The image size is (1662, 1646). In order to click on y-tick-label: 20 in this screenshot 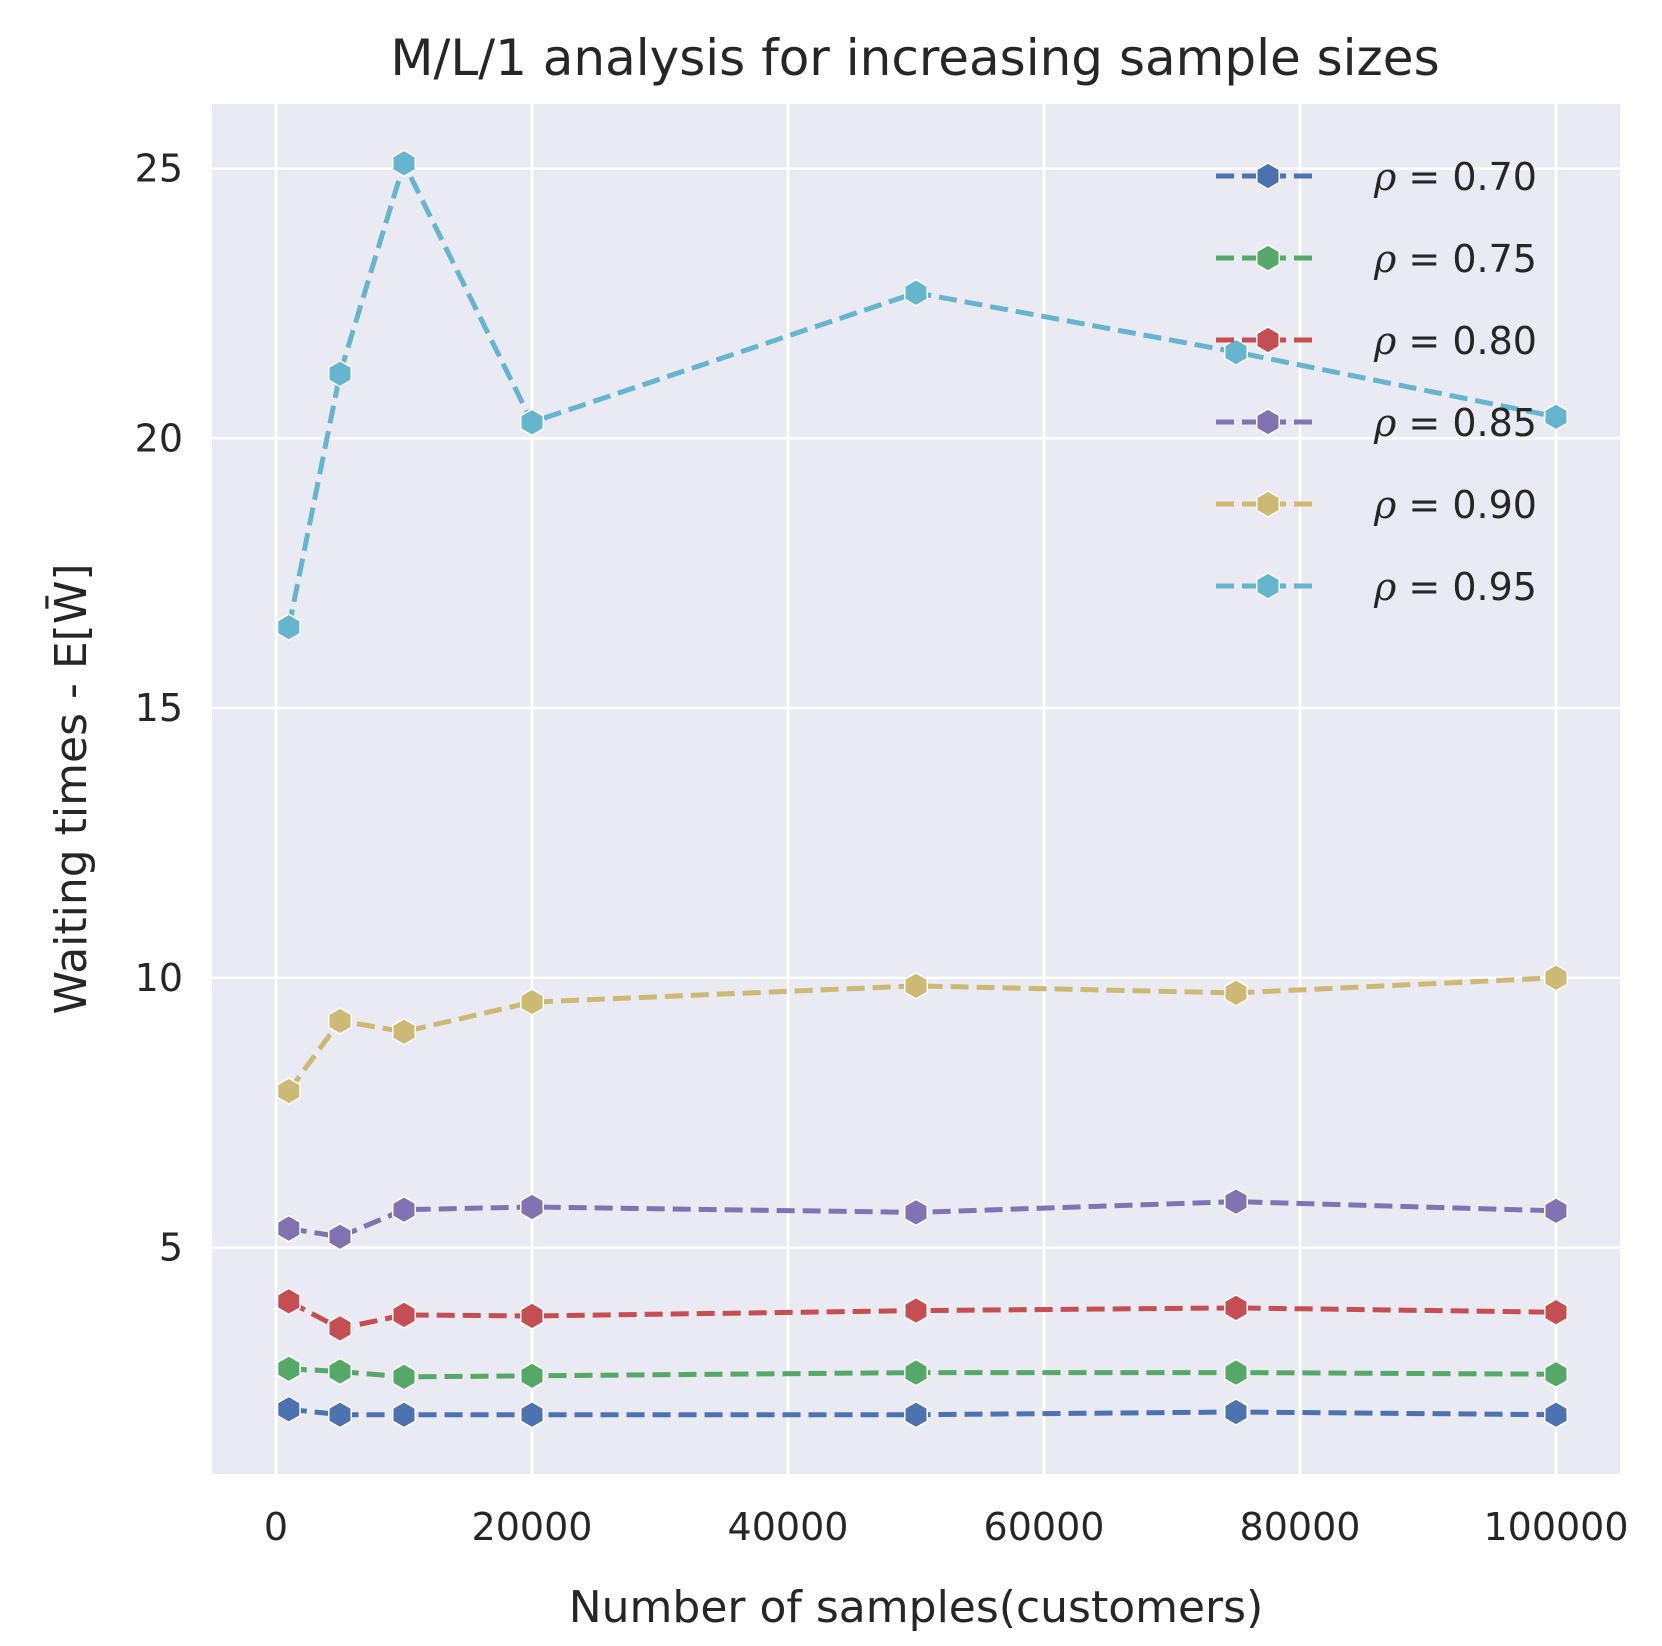, I will do `click(159, 438)`.